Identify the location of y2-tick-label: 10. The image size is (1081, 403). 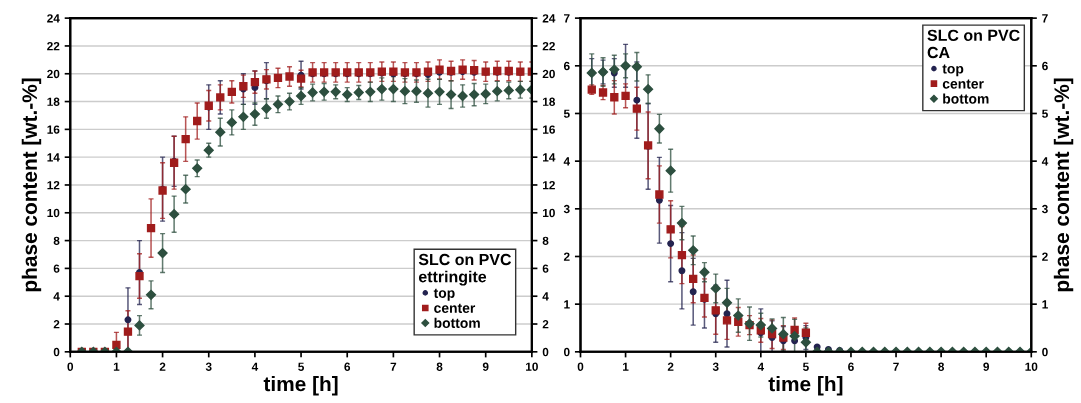
(549, 213).